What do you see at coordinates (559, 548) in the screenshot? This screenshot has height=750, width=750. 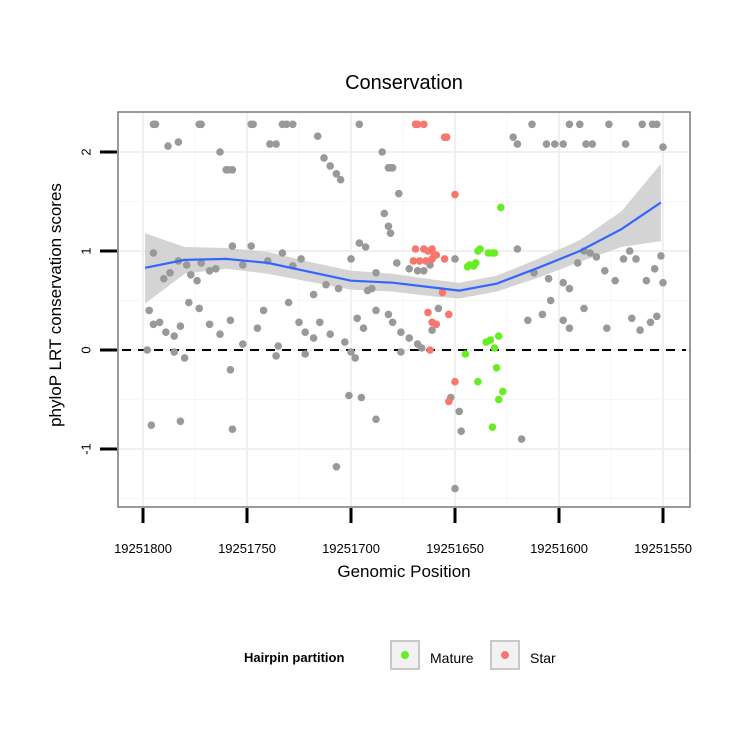 I see `x-tick-label: 19251600` at bounding box center [559, 548].